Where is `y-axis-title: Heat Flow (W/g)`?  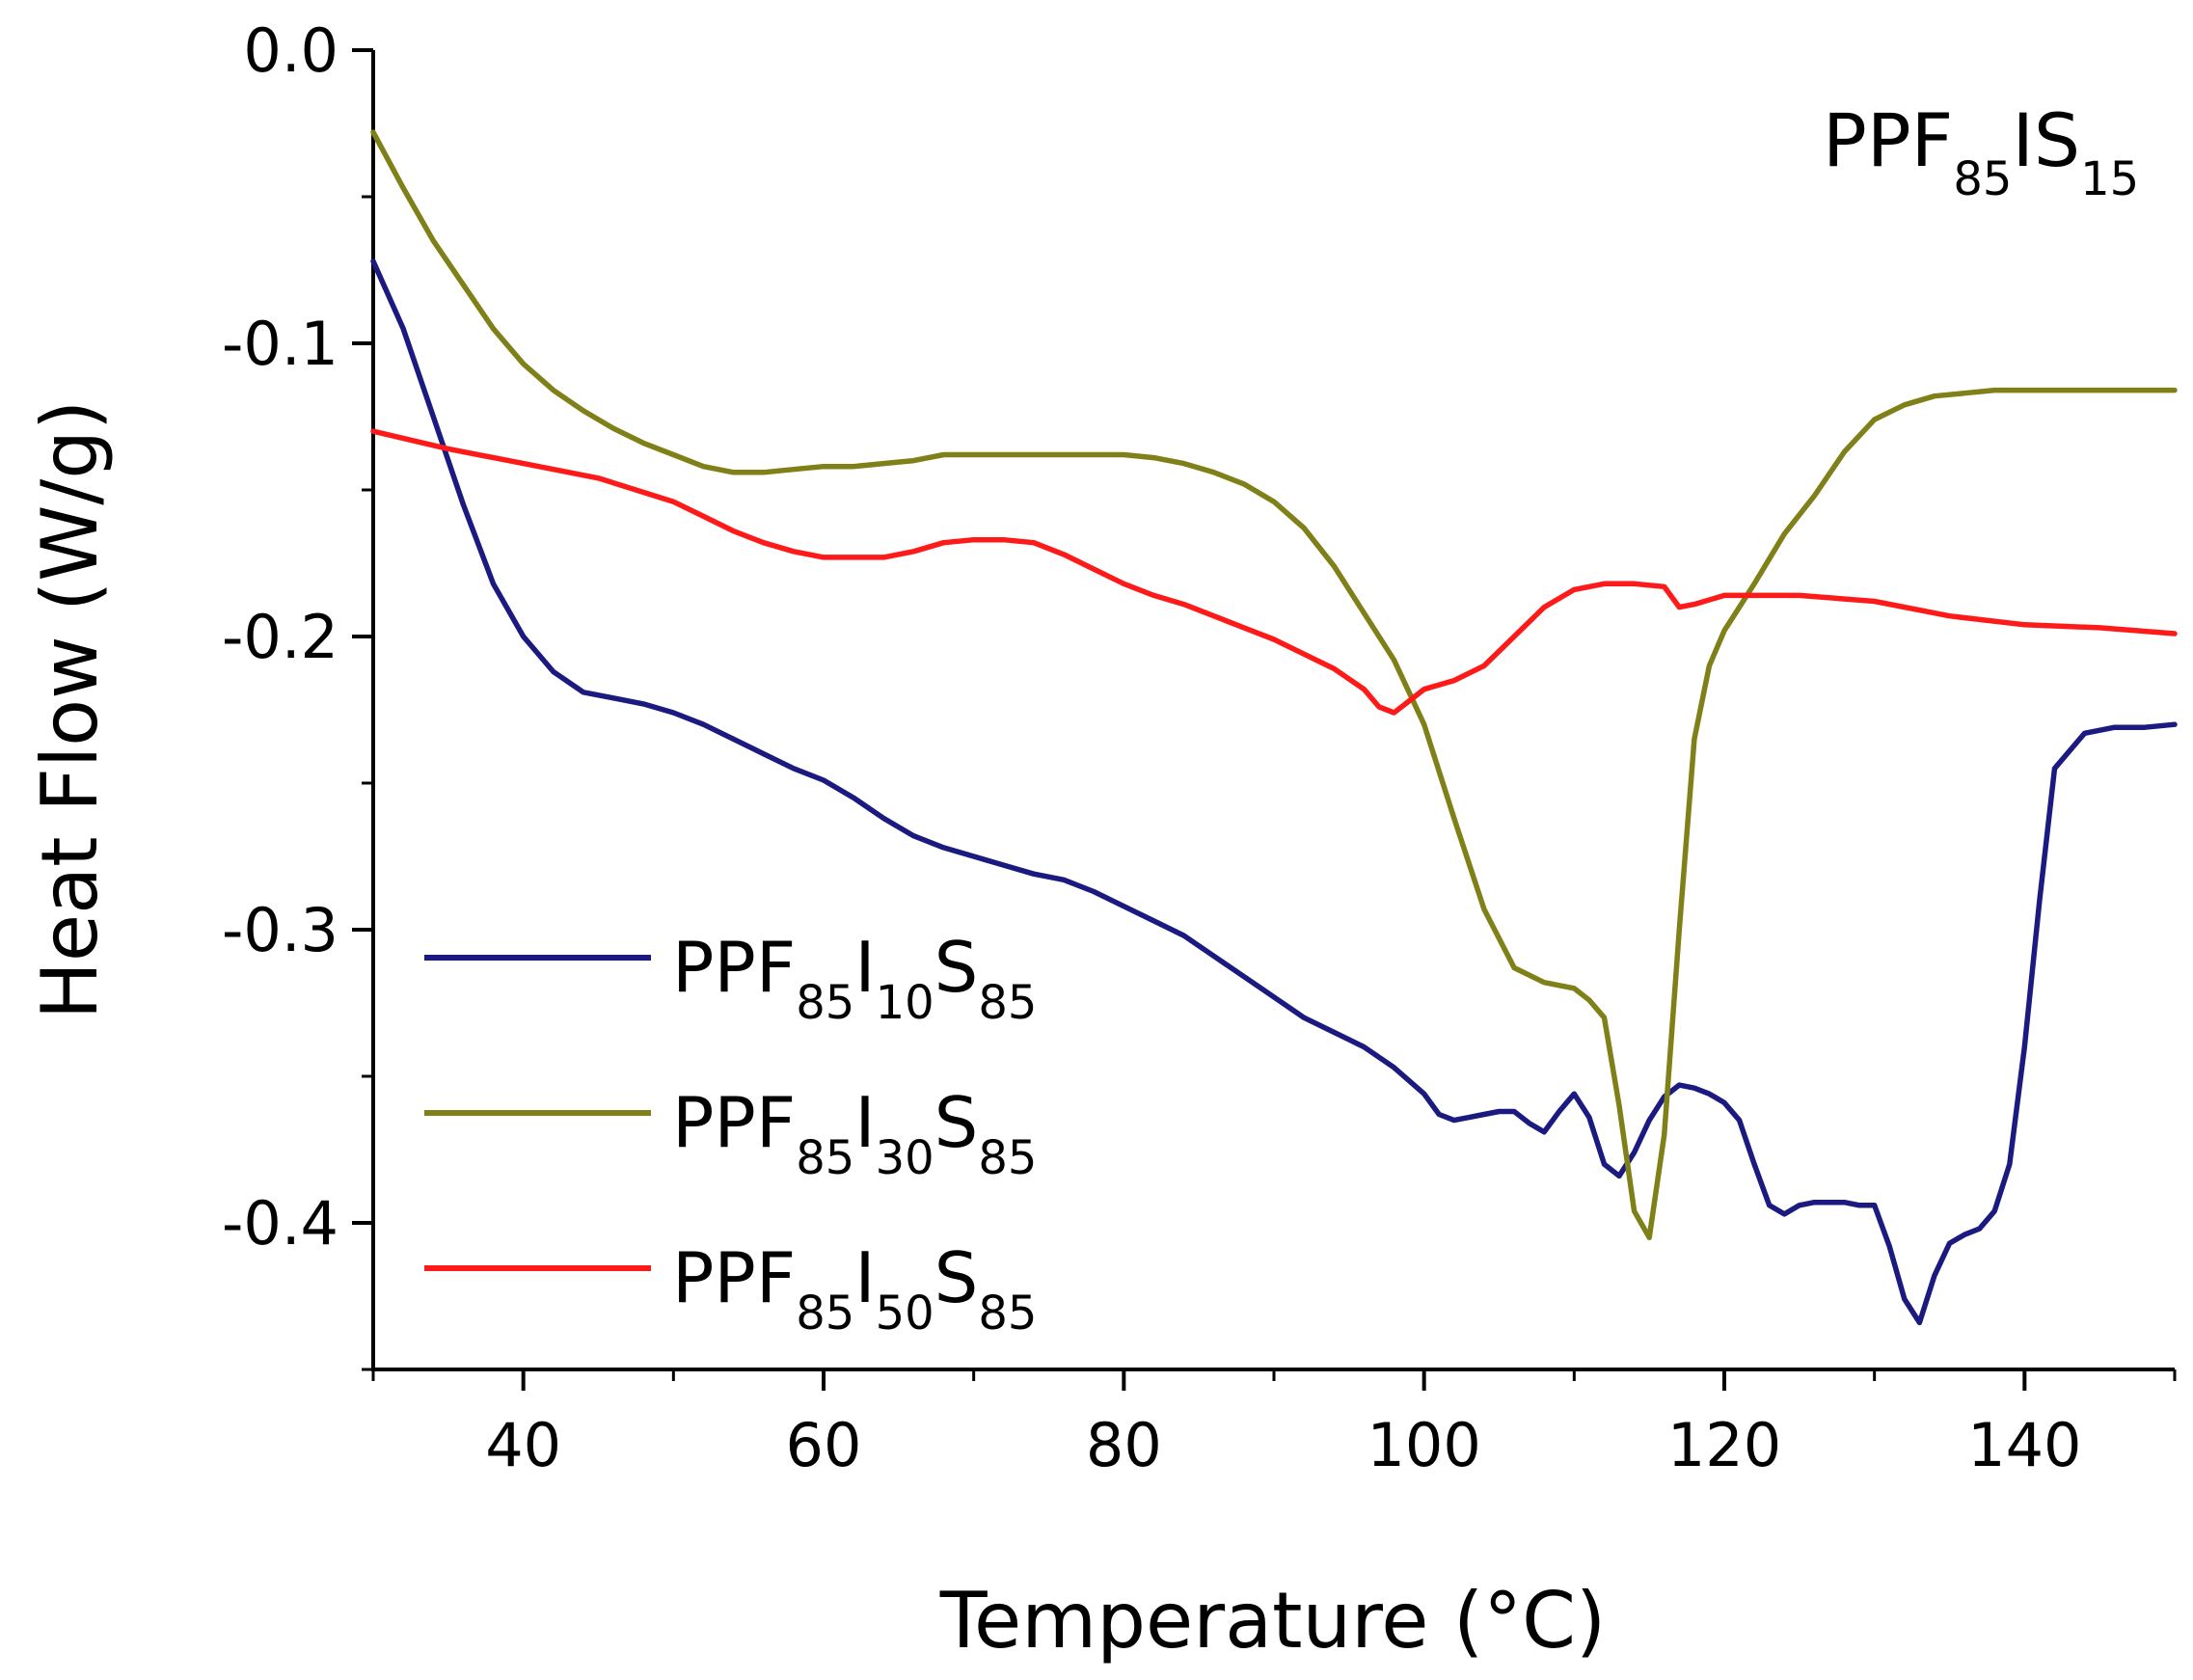
y-axis-title: Heat Flow (W/g) is located at coordinates (70, 710).